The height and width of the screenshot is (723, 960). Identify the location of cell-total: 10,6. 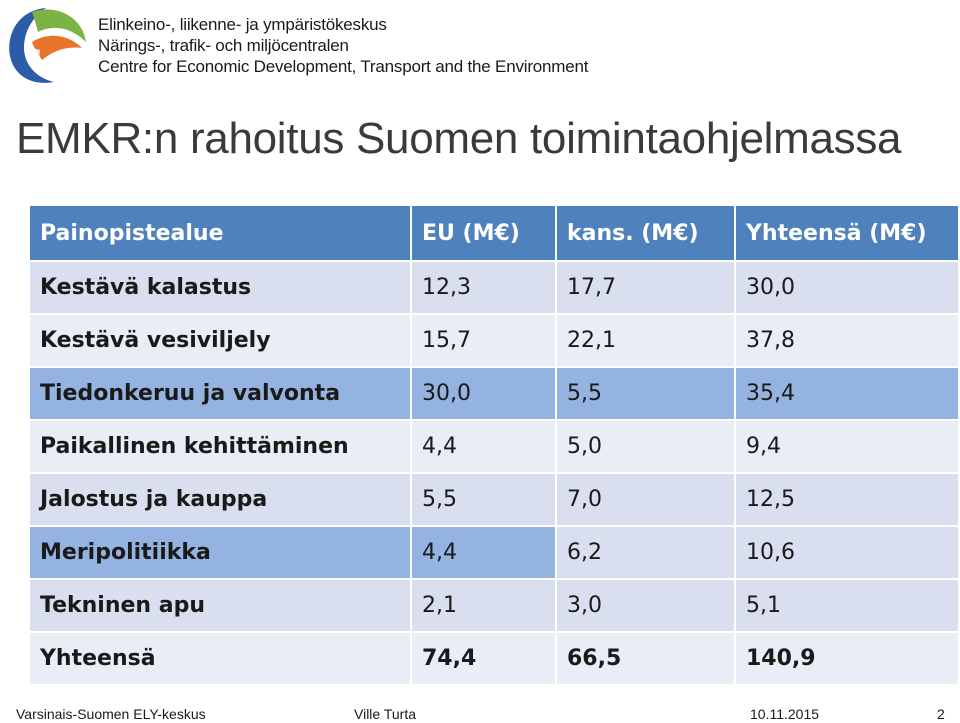
(847, 552).